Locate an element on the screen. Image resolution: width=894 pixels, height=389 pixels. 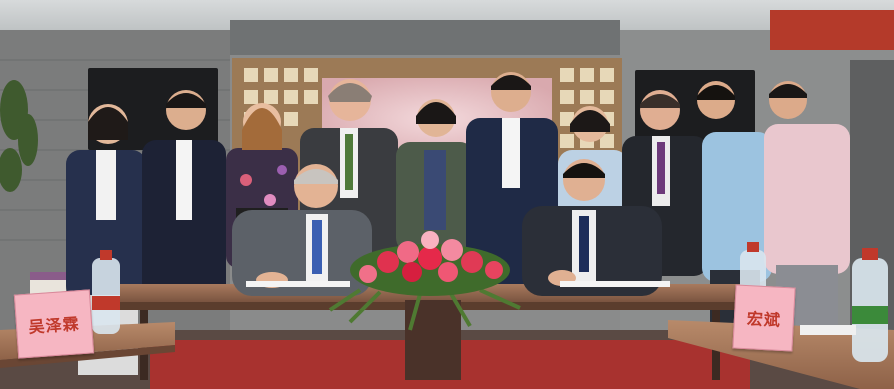
front-left-table-edge is located at coordinates (87, 356).